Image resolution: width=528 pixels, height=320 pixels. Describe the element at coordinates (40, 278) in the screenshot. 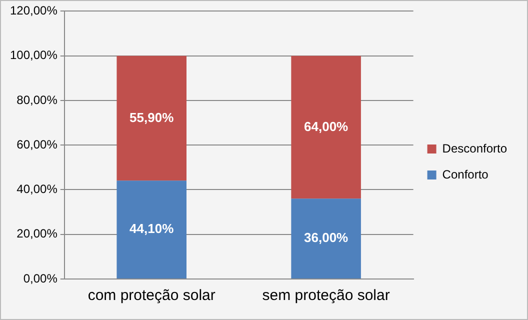

I see `y-tick-label: 0,00%` at that location.